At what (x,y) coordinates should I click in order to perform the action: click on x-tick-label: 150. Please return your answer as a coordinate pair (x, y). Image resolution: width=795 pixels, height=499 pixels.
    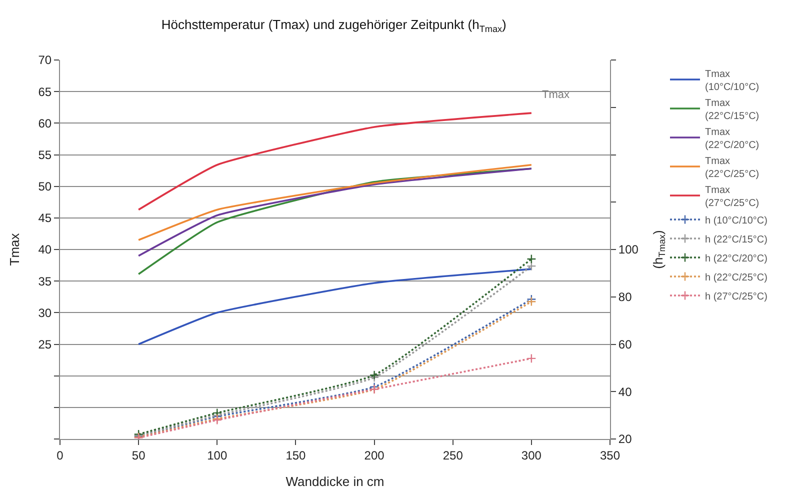
    Looking at the image, I should click on (296, 455).